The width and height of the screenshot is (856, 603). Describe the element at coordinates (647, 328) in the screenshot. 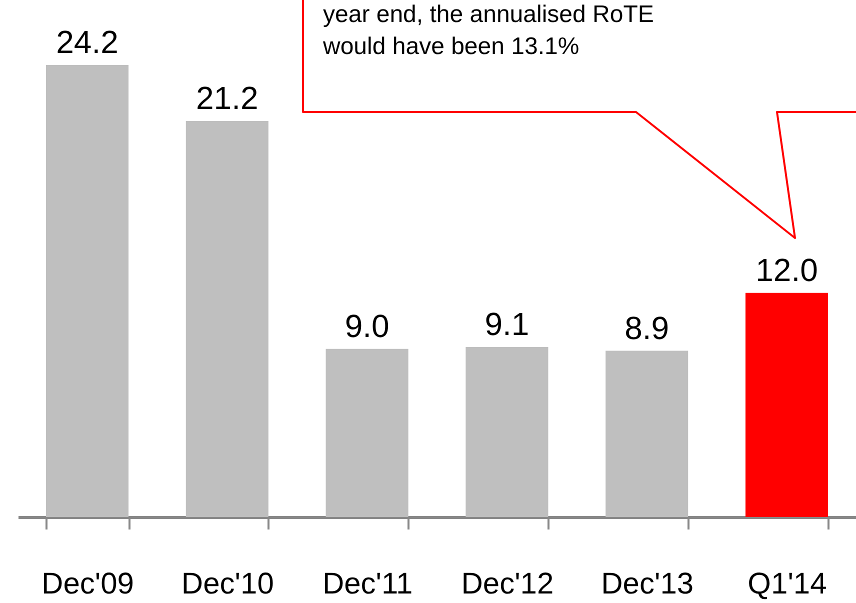

I see `data-label: 8.9` at that location.